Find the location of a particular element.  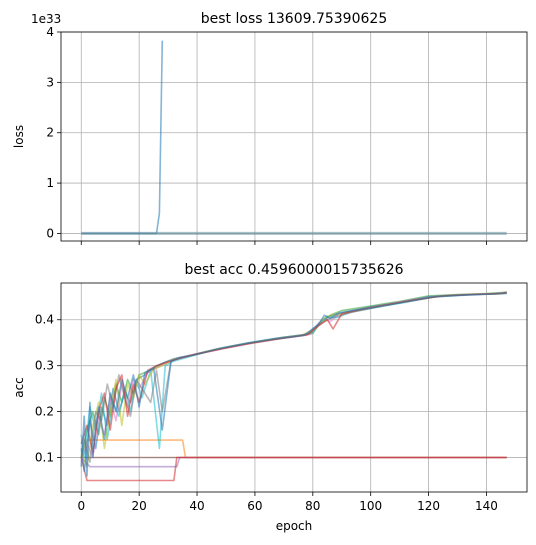

x-tick-label: 140 is located at coordinates (486, 506).